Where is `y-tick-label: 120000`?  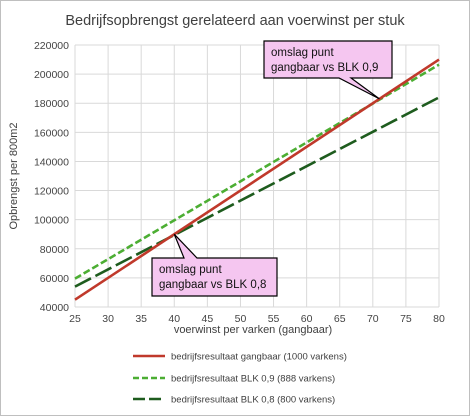 y-tick-label: 120000 is located at coordinates (51, 192).